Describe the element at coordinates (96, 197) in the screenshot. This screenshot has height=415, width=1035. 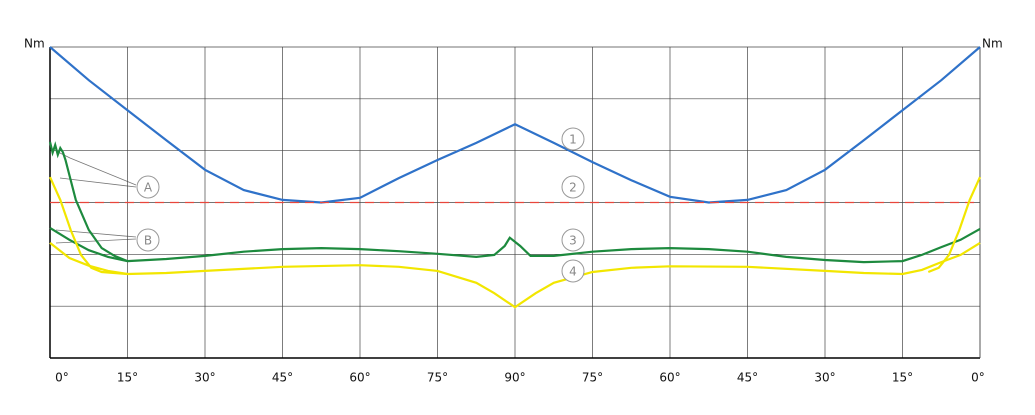
I see `leaders` at that location.